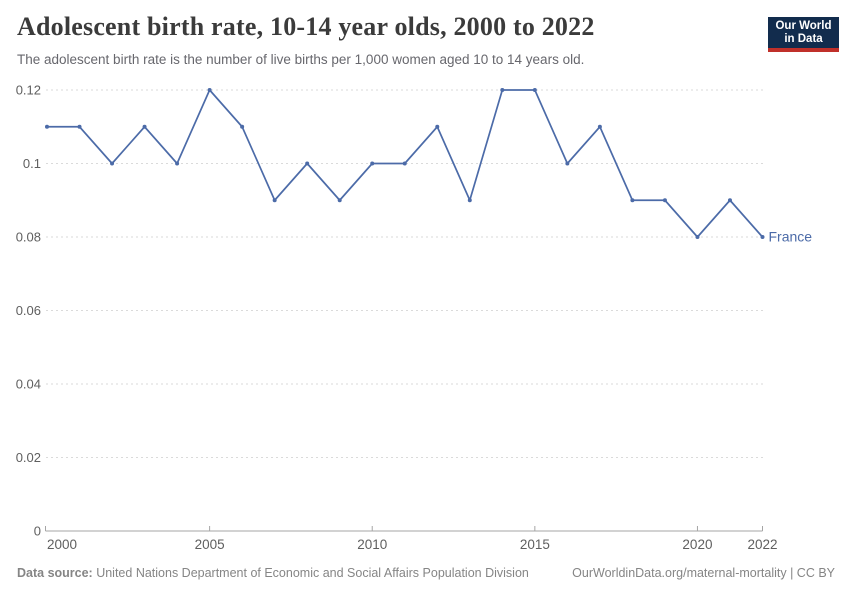 This screenshot has height=600, width=850. I want to click on x-axis-tick-label: 2015, so click(535, 544).